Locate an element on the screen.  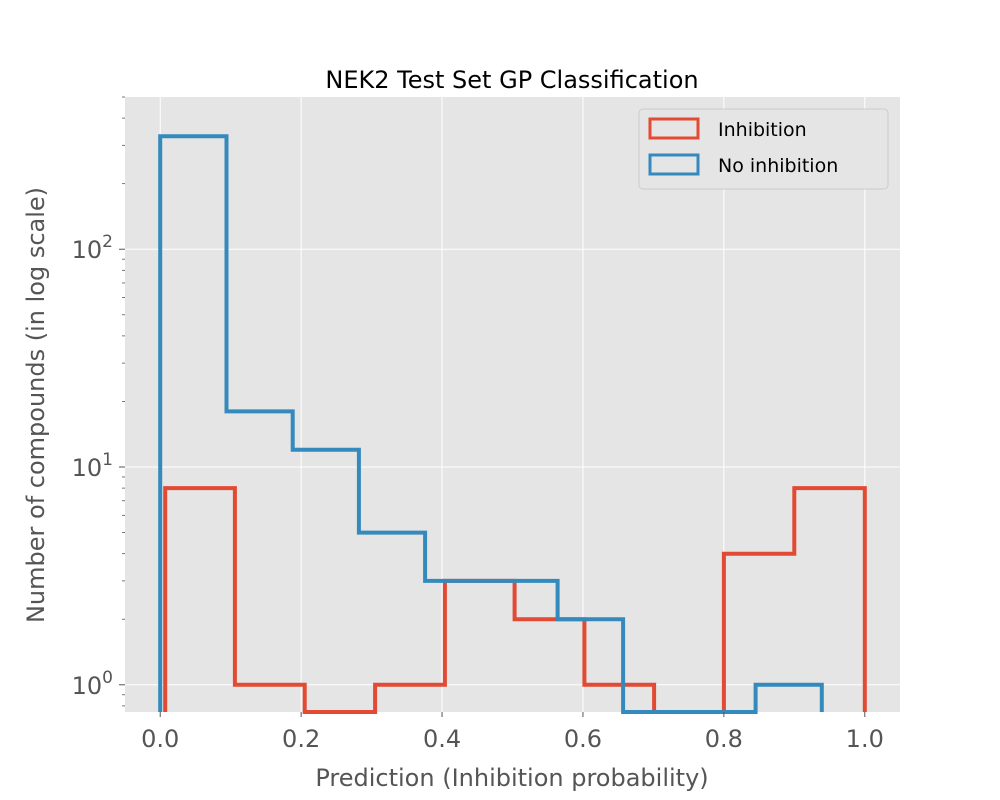
y-tick-label: 10² is located at coordinates (92, 248).